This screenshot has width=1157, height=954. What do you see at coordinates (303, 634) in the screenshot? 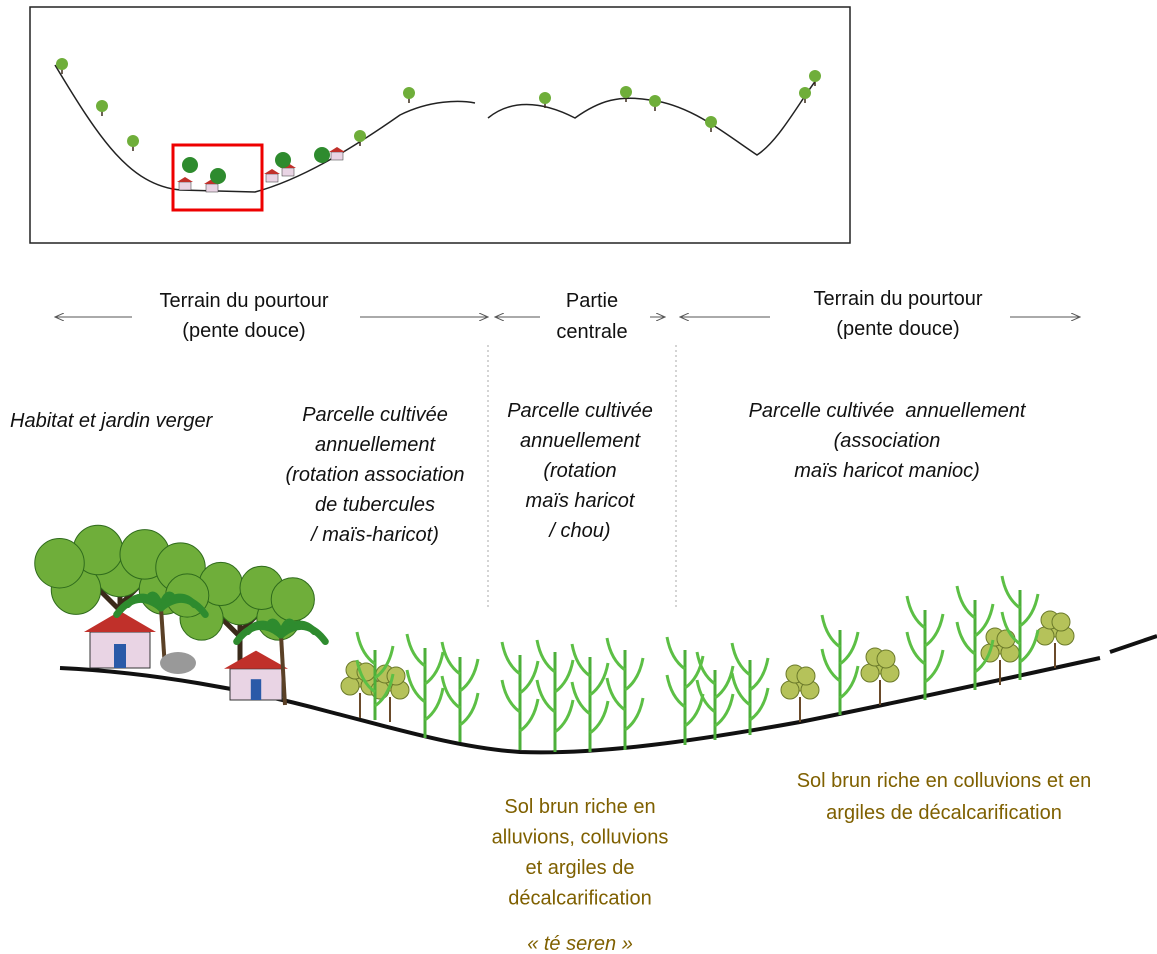
I see `palm-frond` at bounding box center [303, 634].